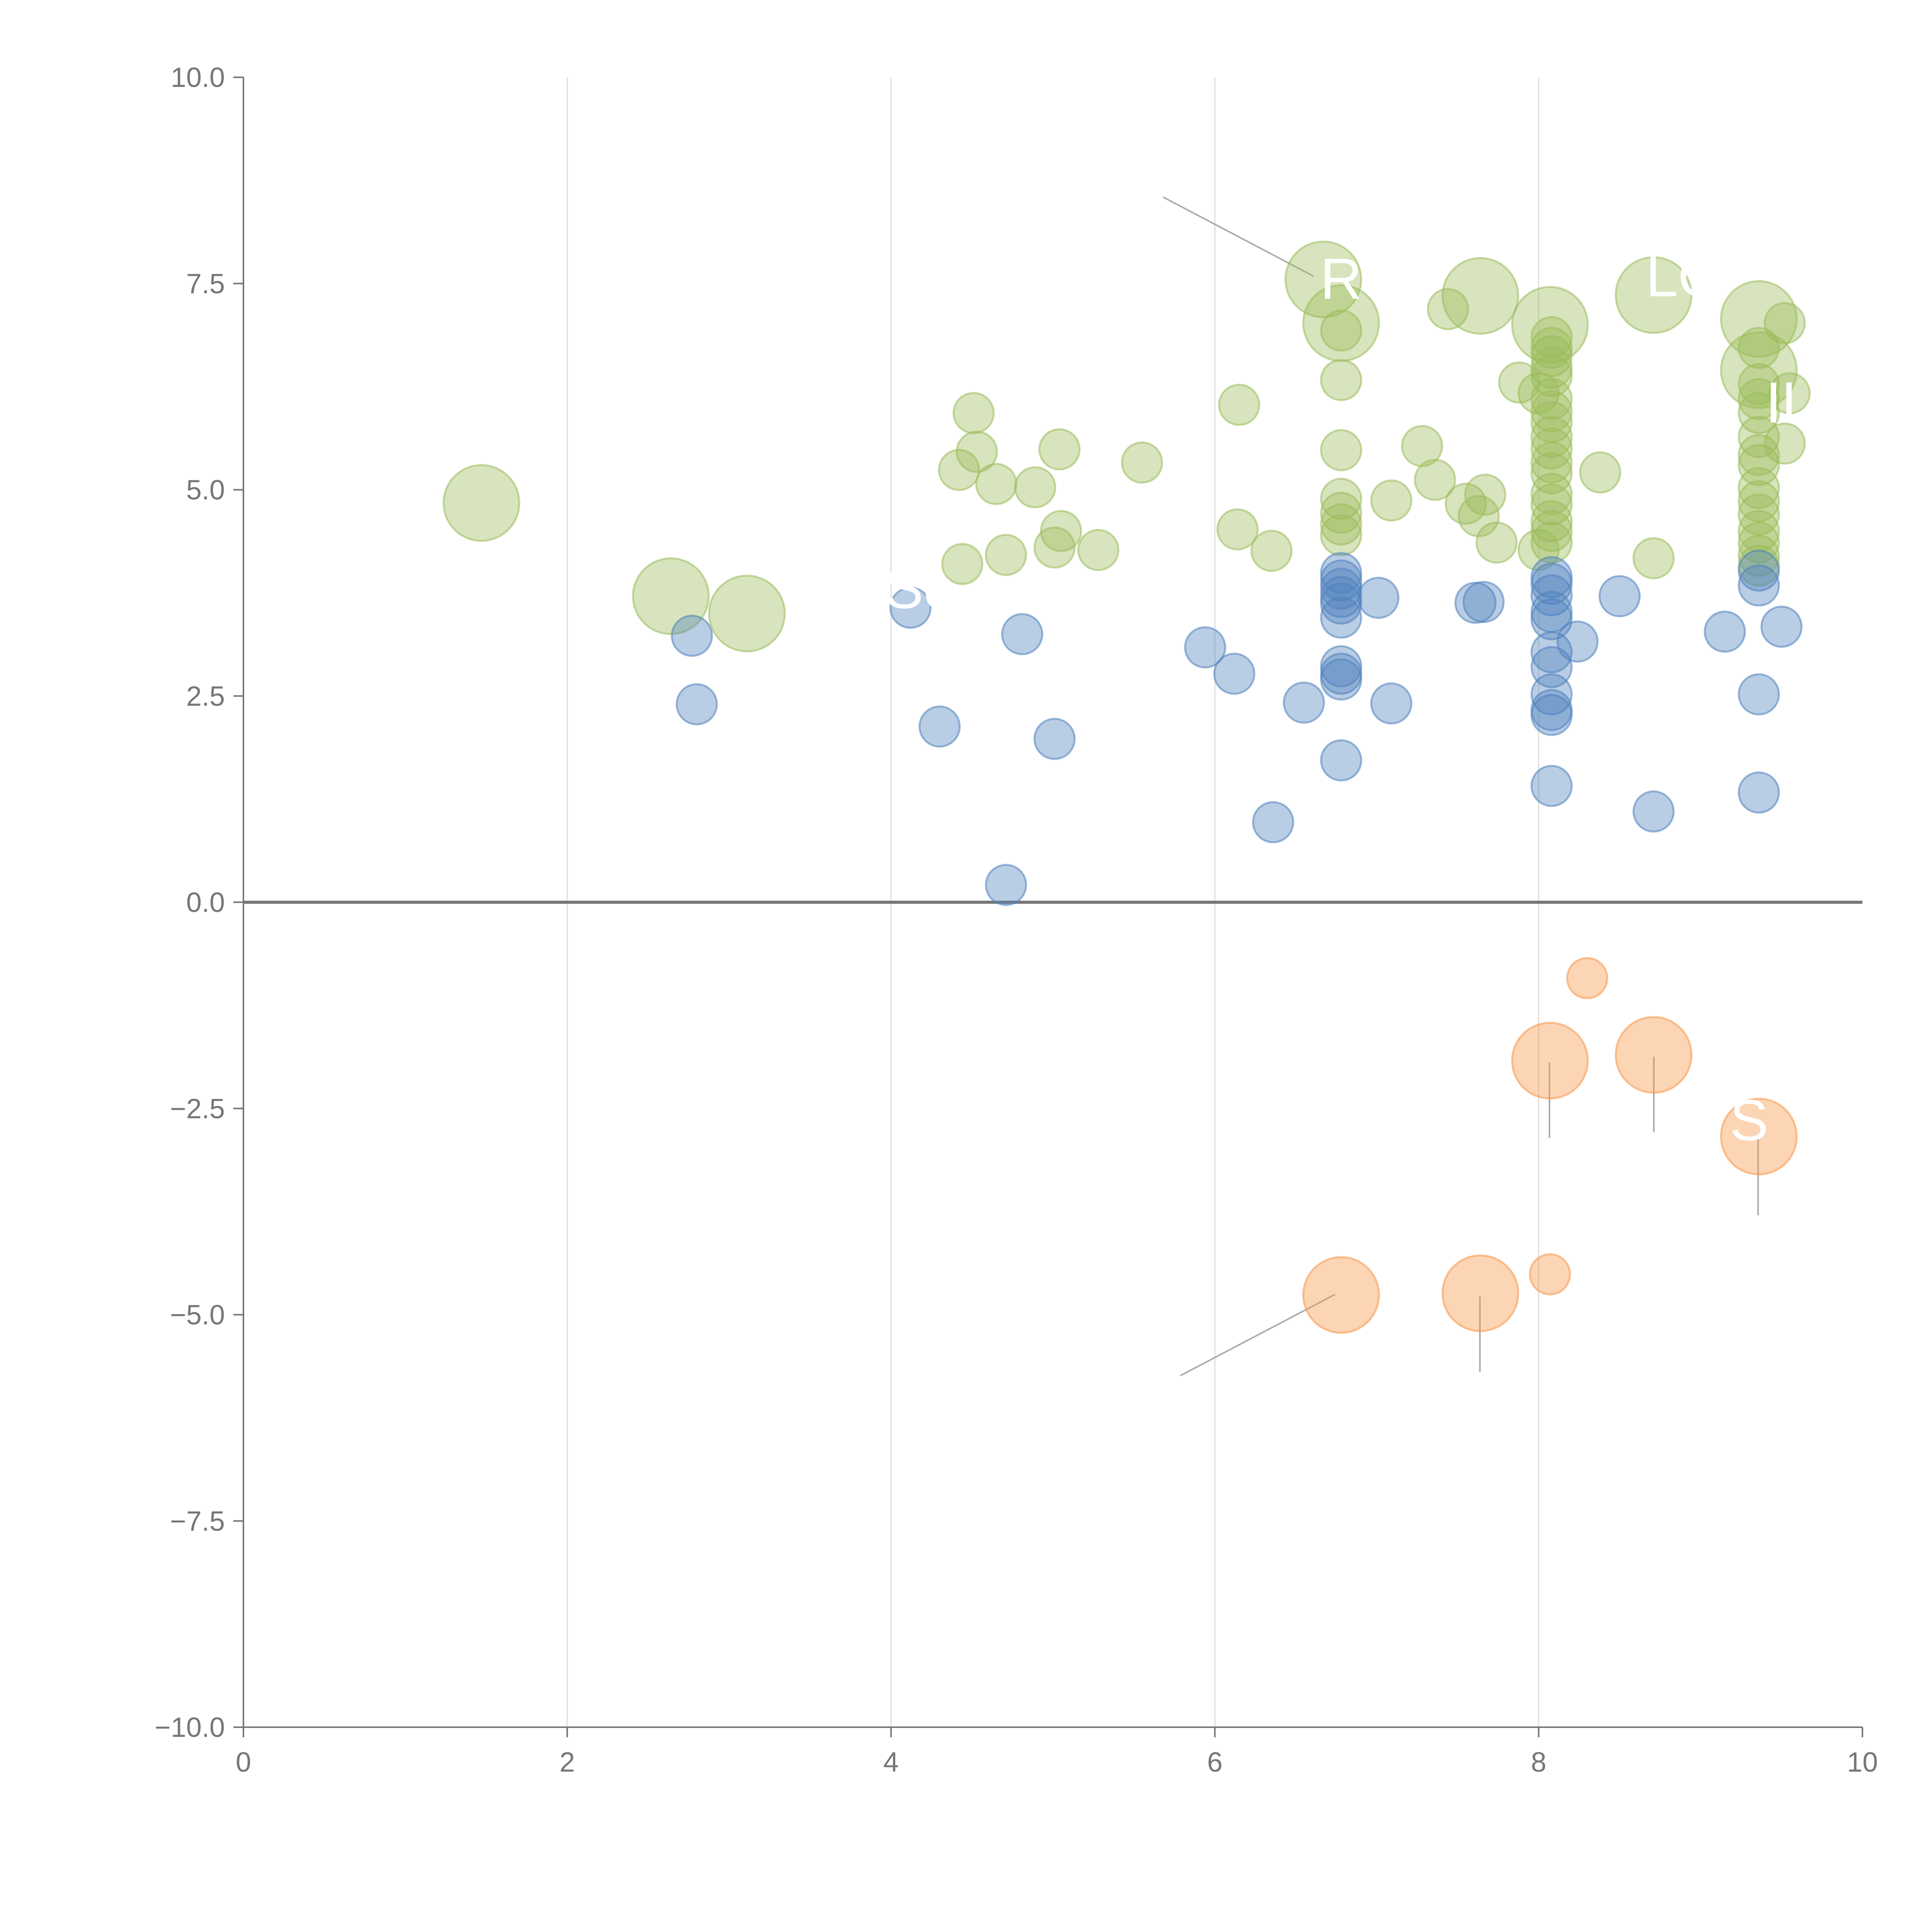 This screenshot has width=1932, height=1932. I want to click on x-tick-label: 6, so click(1215, 1763).